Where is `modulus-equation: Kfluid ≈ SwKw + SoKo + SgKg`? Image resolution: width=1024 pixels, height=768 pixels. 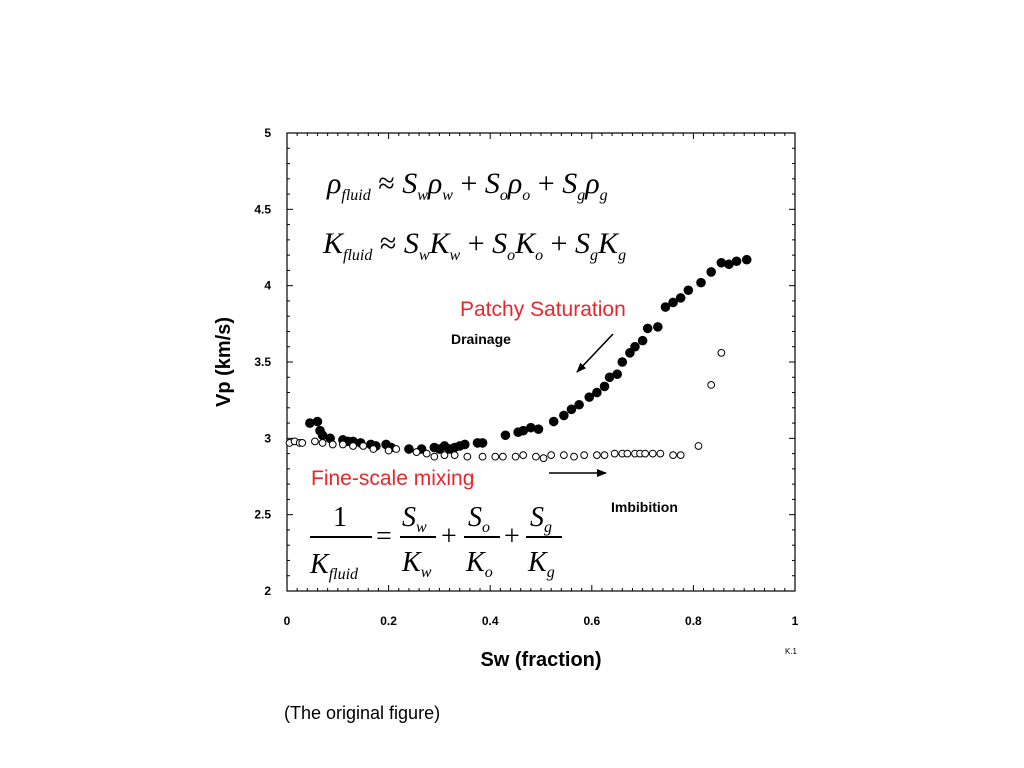
modulus-equation: Kfluid ≈ SwKw + SoKo + SgKg is located at coordinates (474, 245).